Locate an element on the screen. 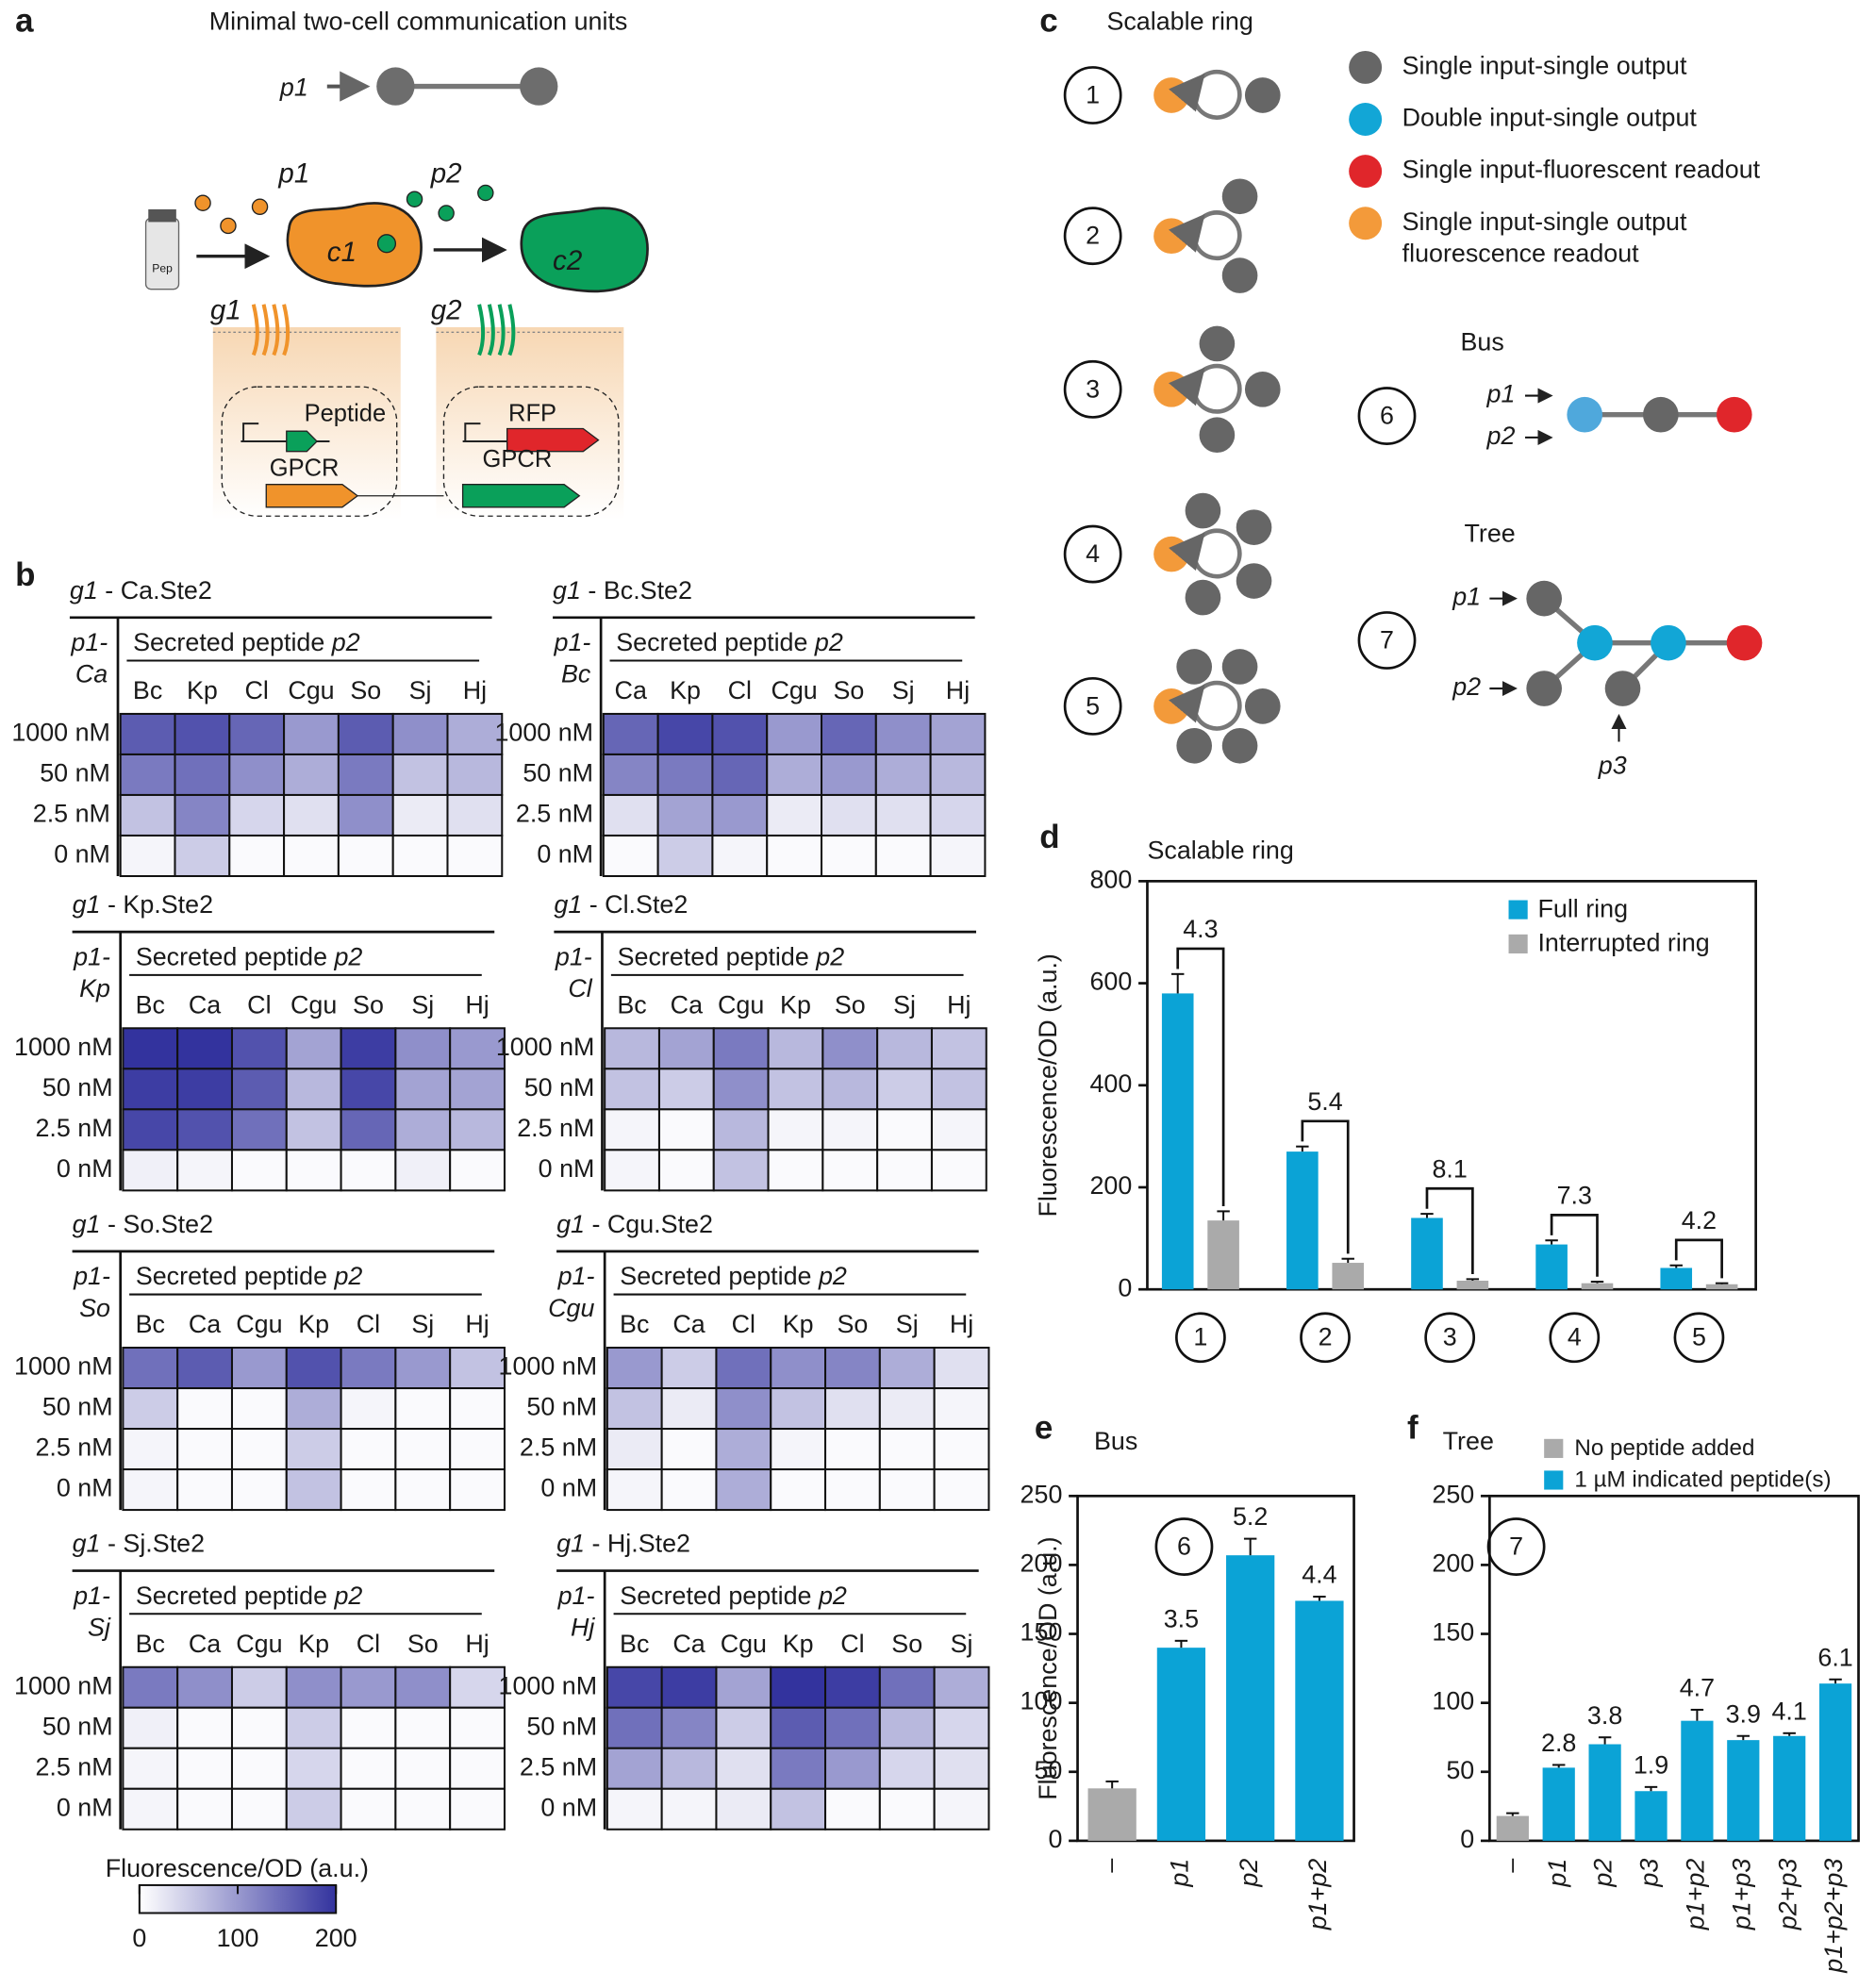 The height and width of the screenshot is (1988, 1875). cell-label: c2 is located at coordinates (568, 260).